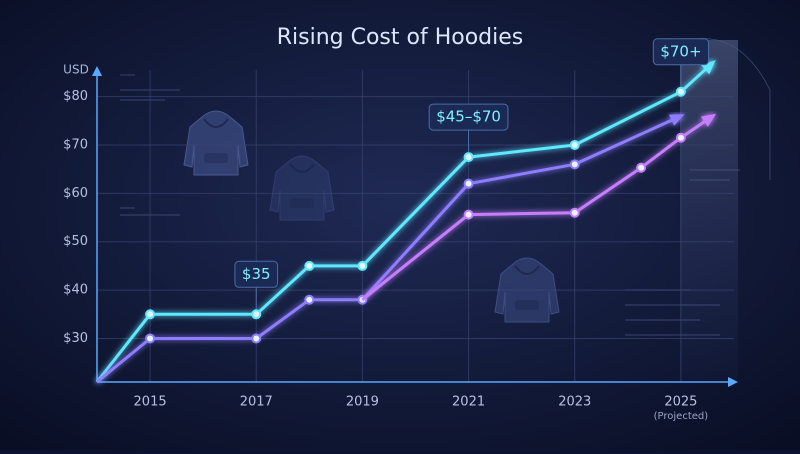 This screenshot has height=454, width=800. I want to click on x-tick-label: 2017, so click(256, 402).